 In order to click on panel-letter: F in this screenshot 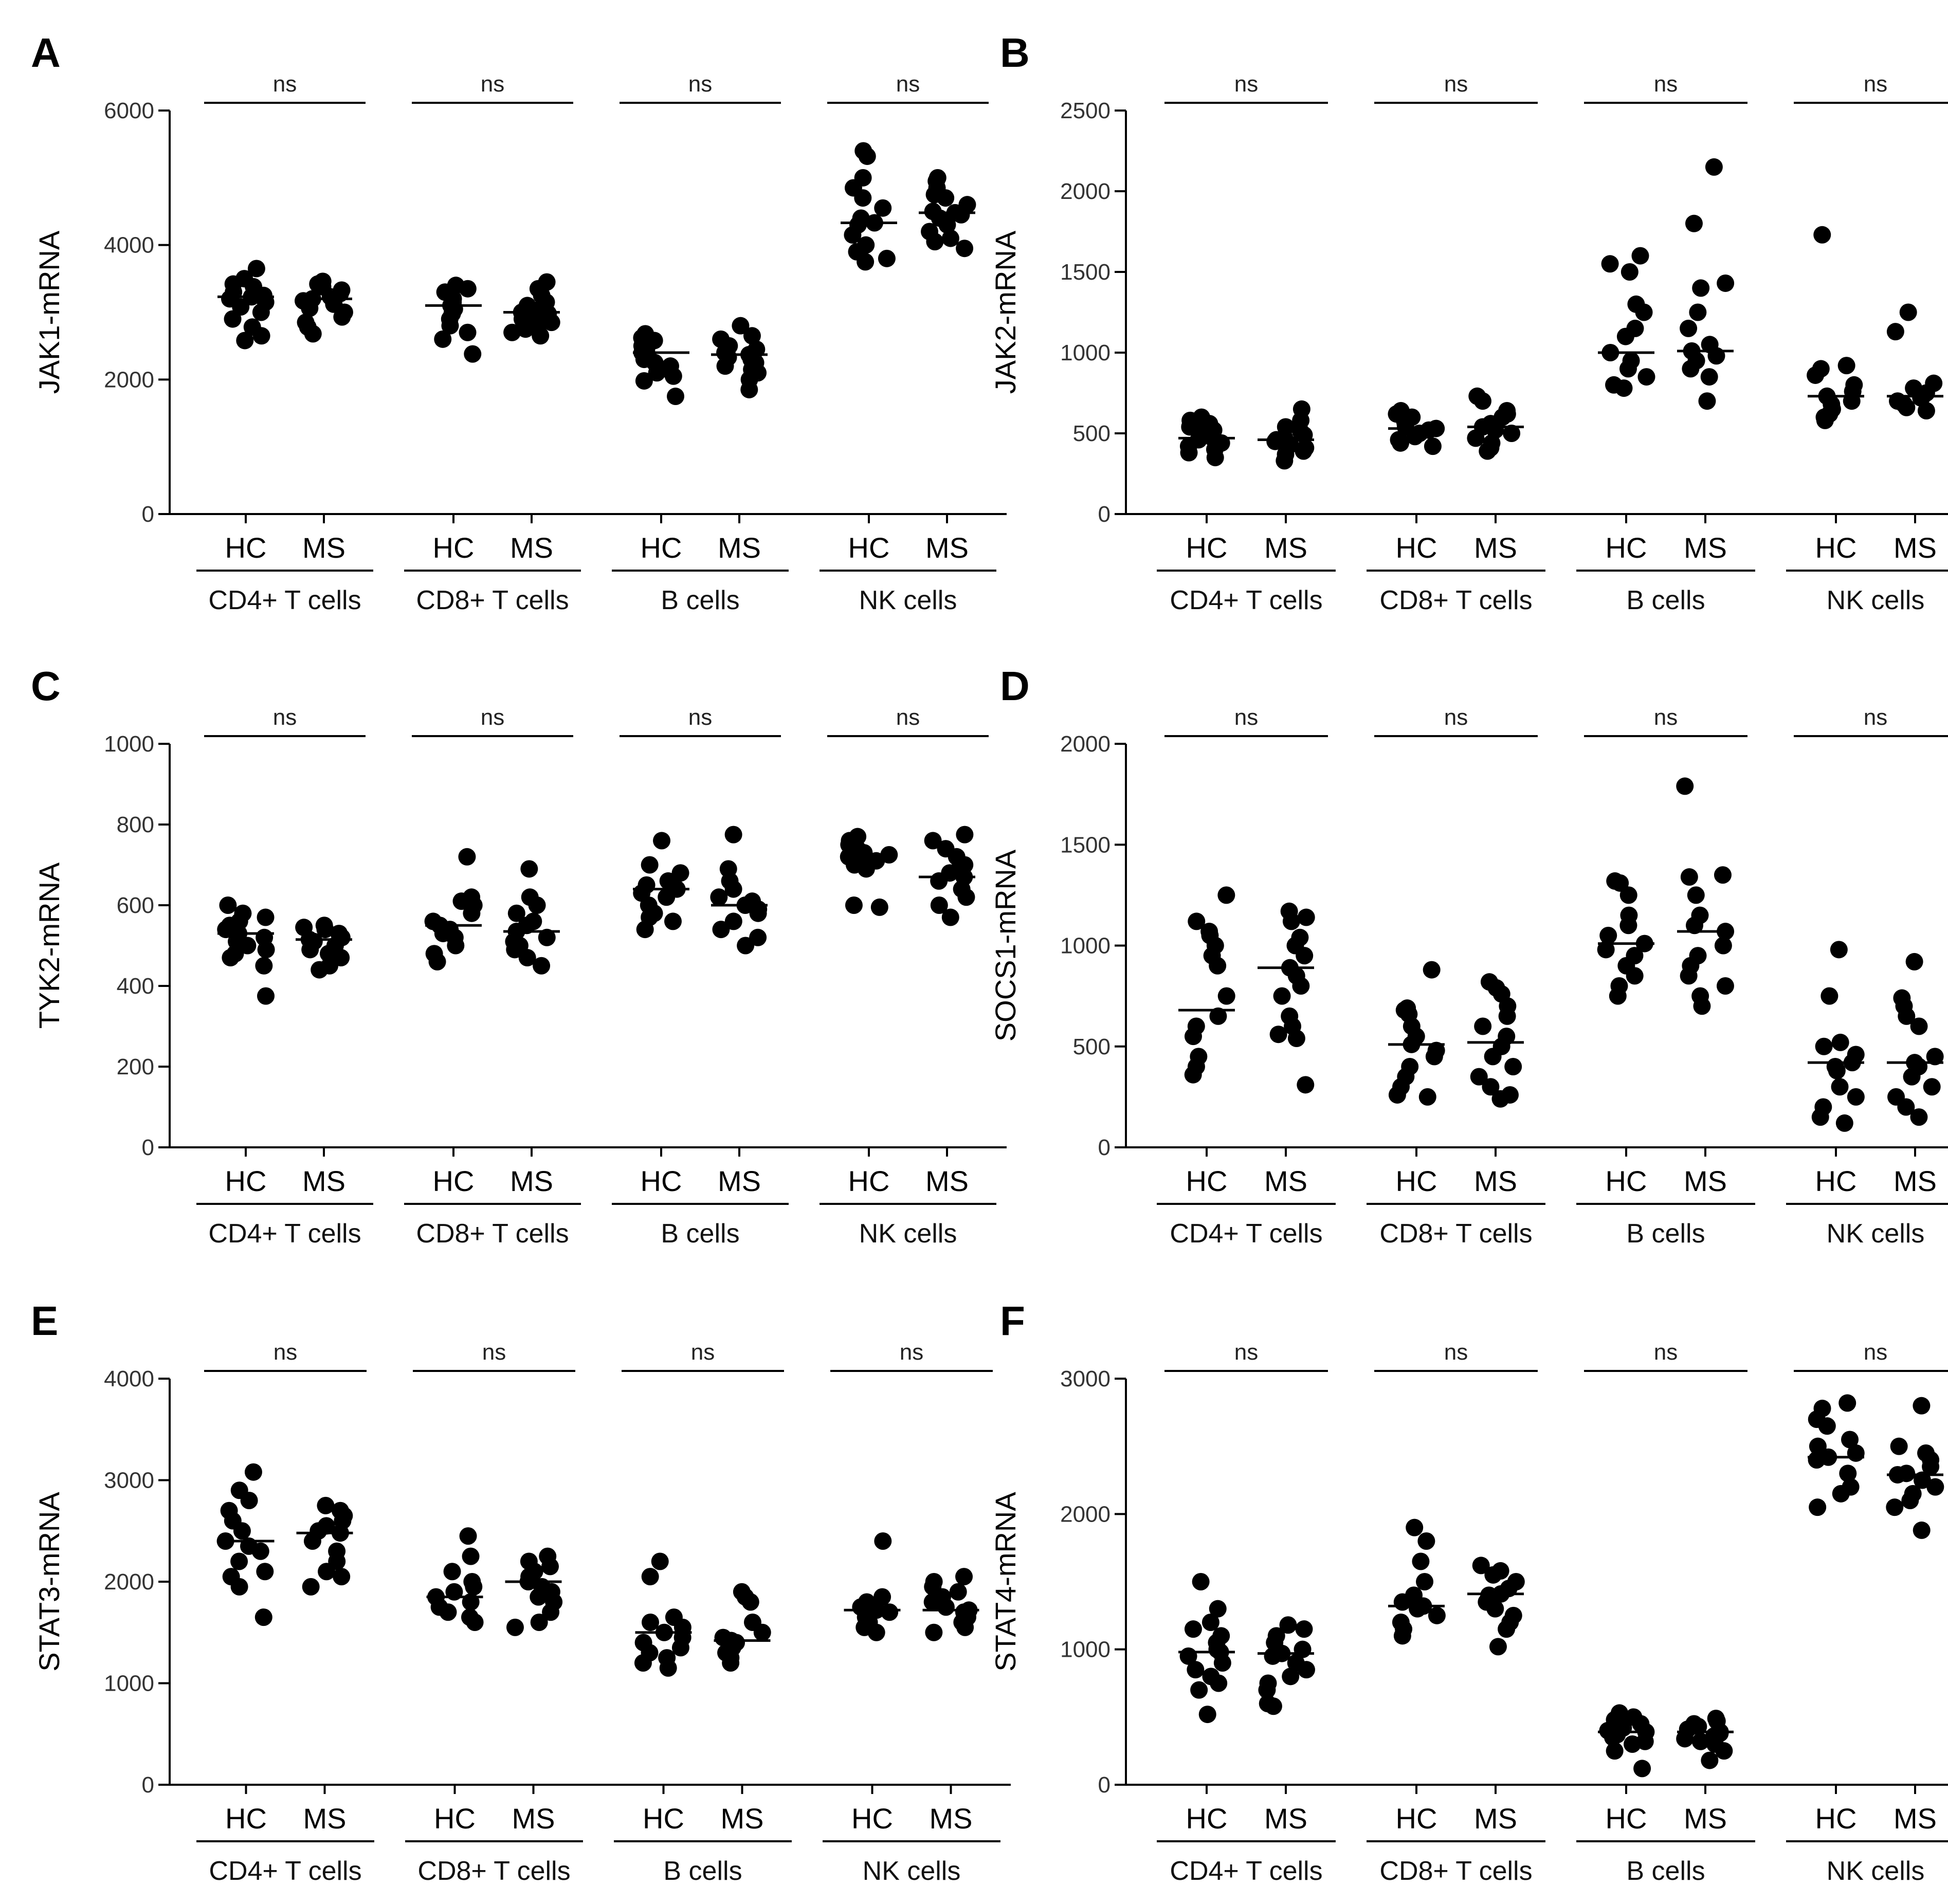, I will do `click(1013, 1321)`.